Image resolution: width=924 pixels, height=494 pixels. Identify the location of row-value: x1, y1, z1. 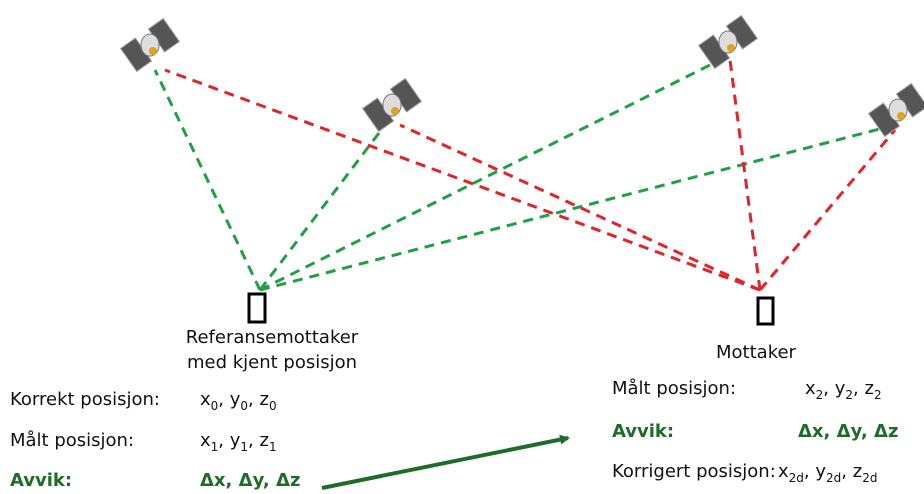
(238, 442).